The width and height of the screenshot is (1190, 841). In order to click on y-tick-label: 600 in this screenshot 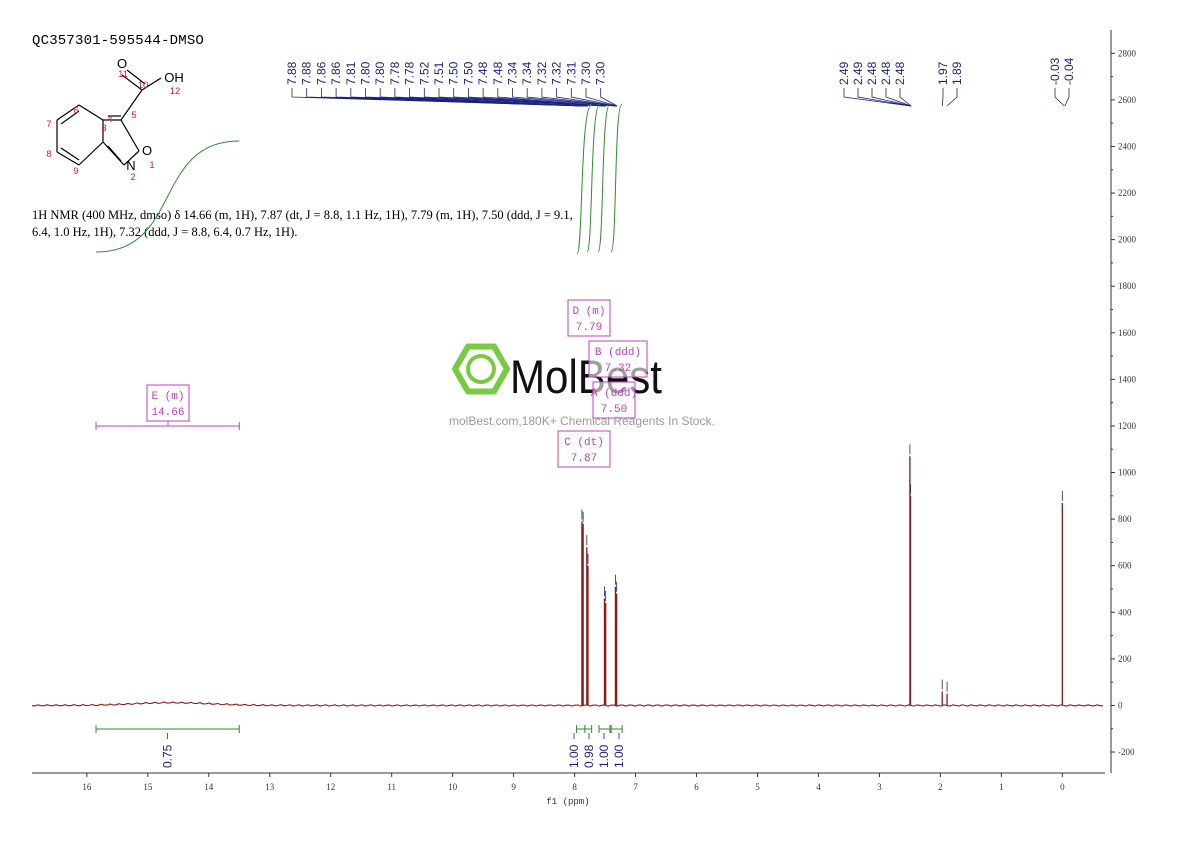, I will do `click(1125, 566)`.